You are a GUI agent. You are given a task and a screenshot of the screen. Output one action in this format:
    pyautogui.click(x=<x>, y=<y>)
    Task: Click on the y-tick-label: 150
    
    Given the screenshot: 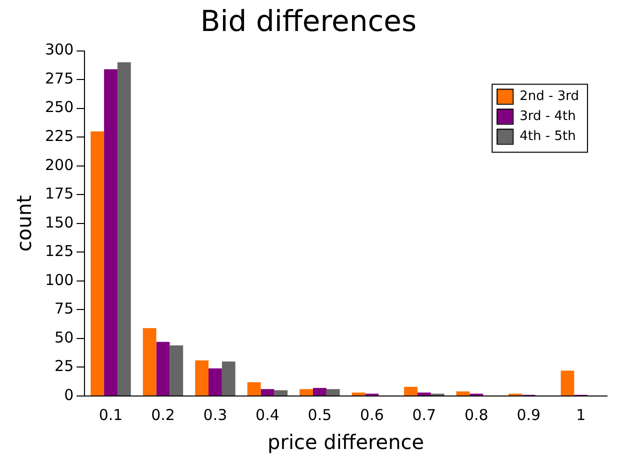 What is the action you would take?
    pyautogui.click(x=59, y=222)
    